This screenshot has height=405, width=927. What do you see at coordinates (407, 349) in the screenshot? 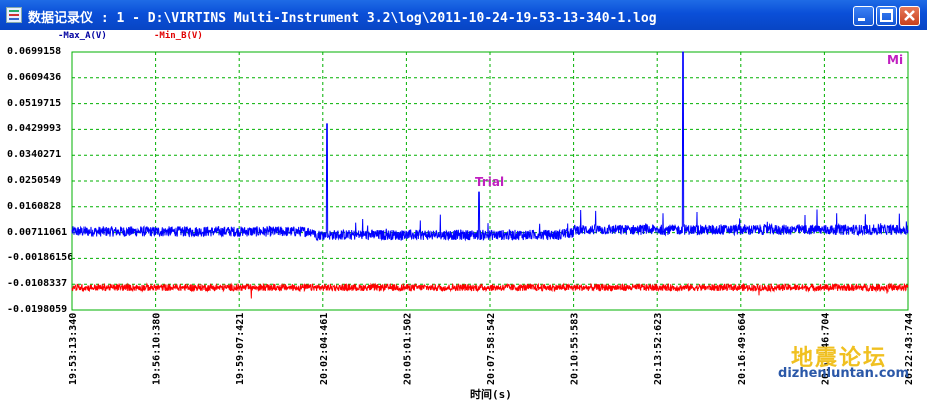
I see `x-tick-label: 20:05:01:502` at bounding box center [407, 349].